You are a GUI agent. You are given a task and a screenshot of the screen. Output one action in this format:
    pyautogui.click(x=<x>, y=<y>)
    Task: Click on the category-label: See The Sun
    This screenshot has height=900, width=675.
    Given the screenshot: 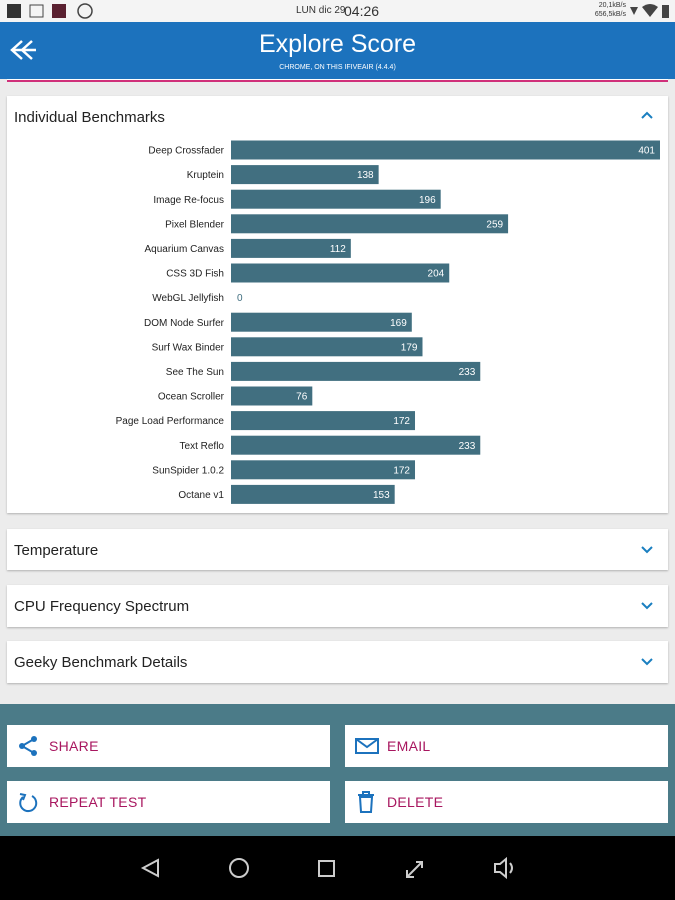 What is the action you would take?
    pyautogui.click(x=195, y=372)
    